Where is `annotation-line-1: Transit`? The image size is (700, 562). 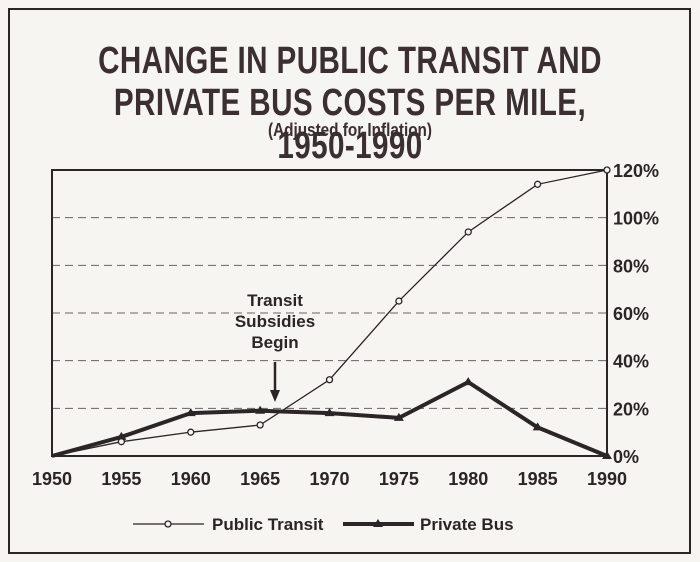
annotation-line-1: Transit is located at coordinates (275, 300).